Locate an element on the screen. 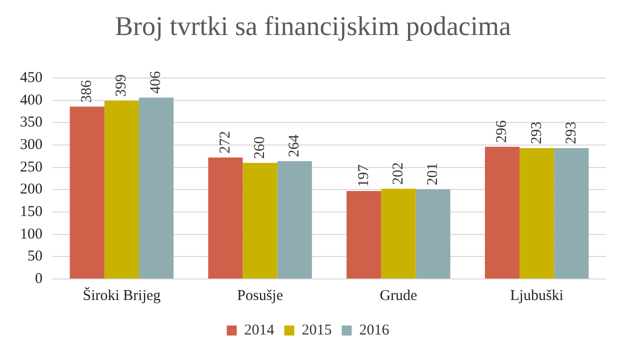 The image size is (626, 349). data-label: 386 is located at coordinates (87, 91).